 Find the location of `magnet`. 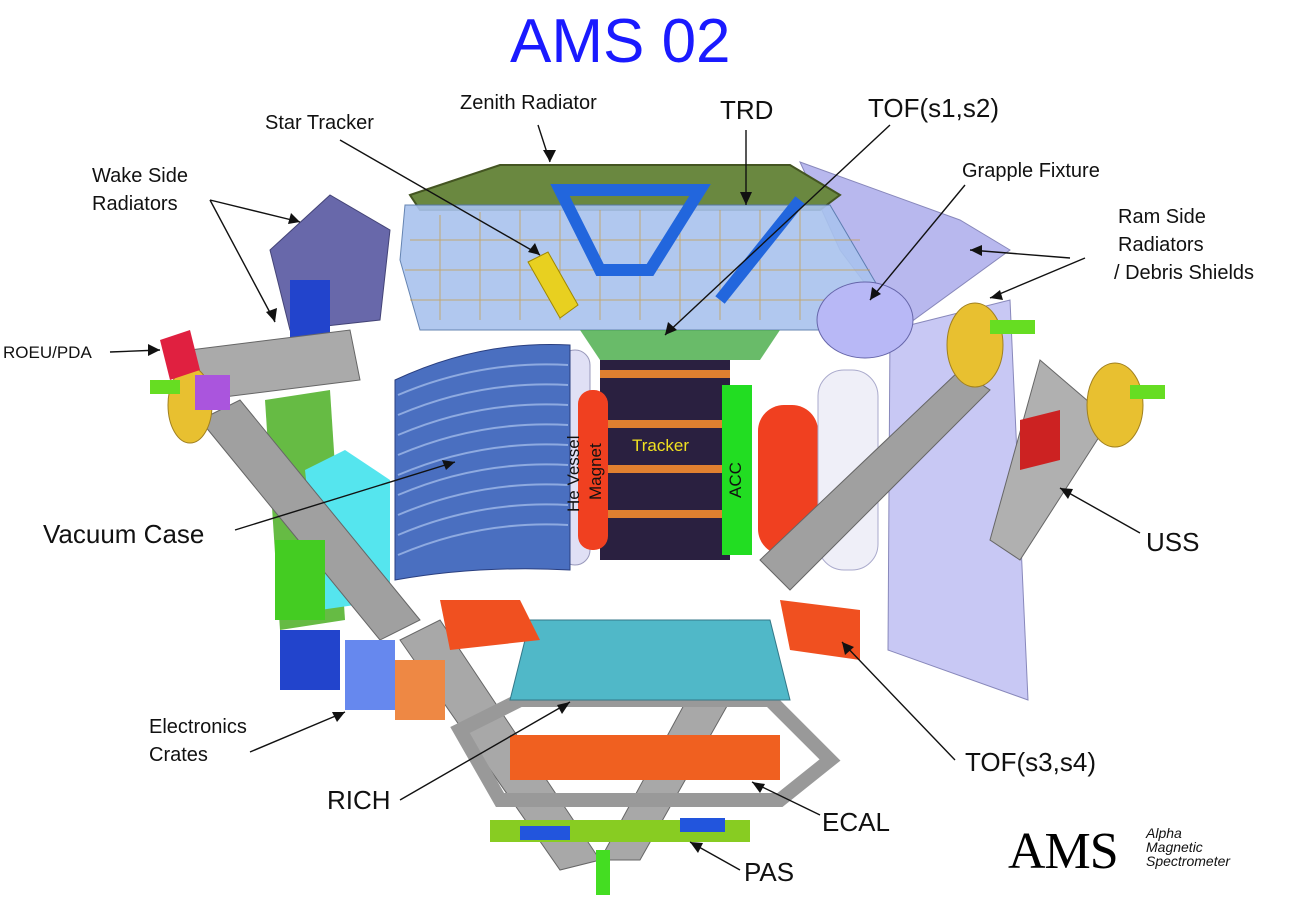

magnet is located at coordinates (593, 470).